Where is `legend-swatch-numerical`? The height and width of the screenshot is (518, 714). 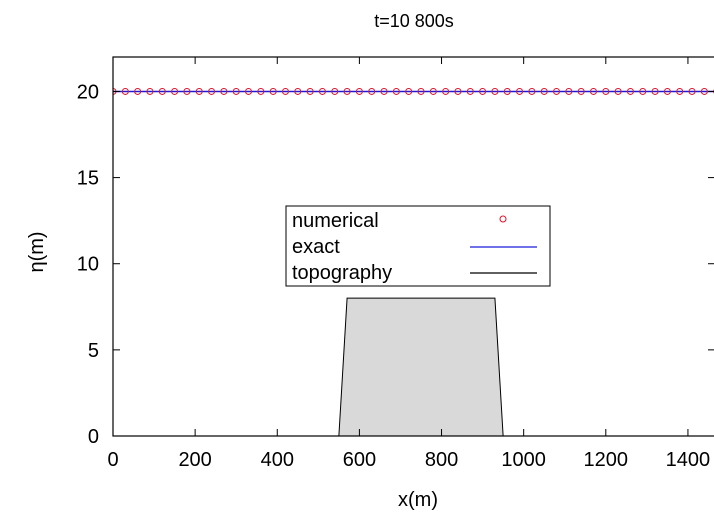 legend-swatch-numerical is located at coordinates (503, 219).